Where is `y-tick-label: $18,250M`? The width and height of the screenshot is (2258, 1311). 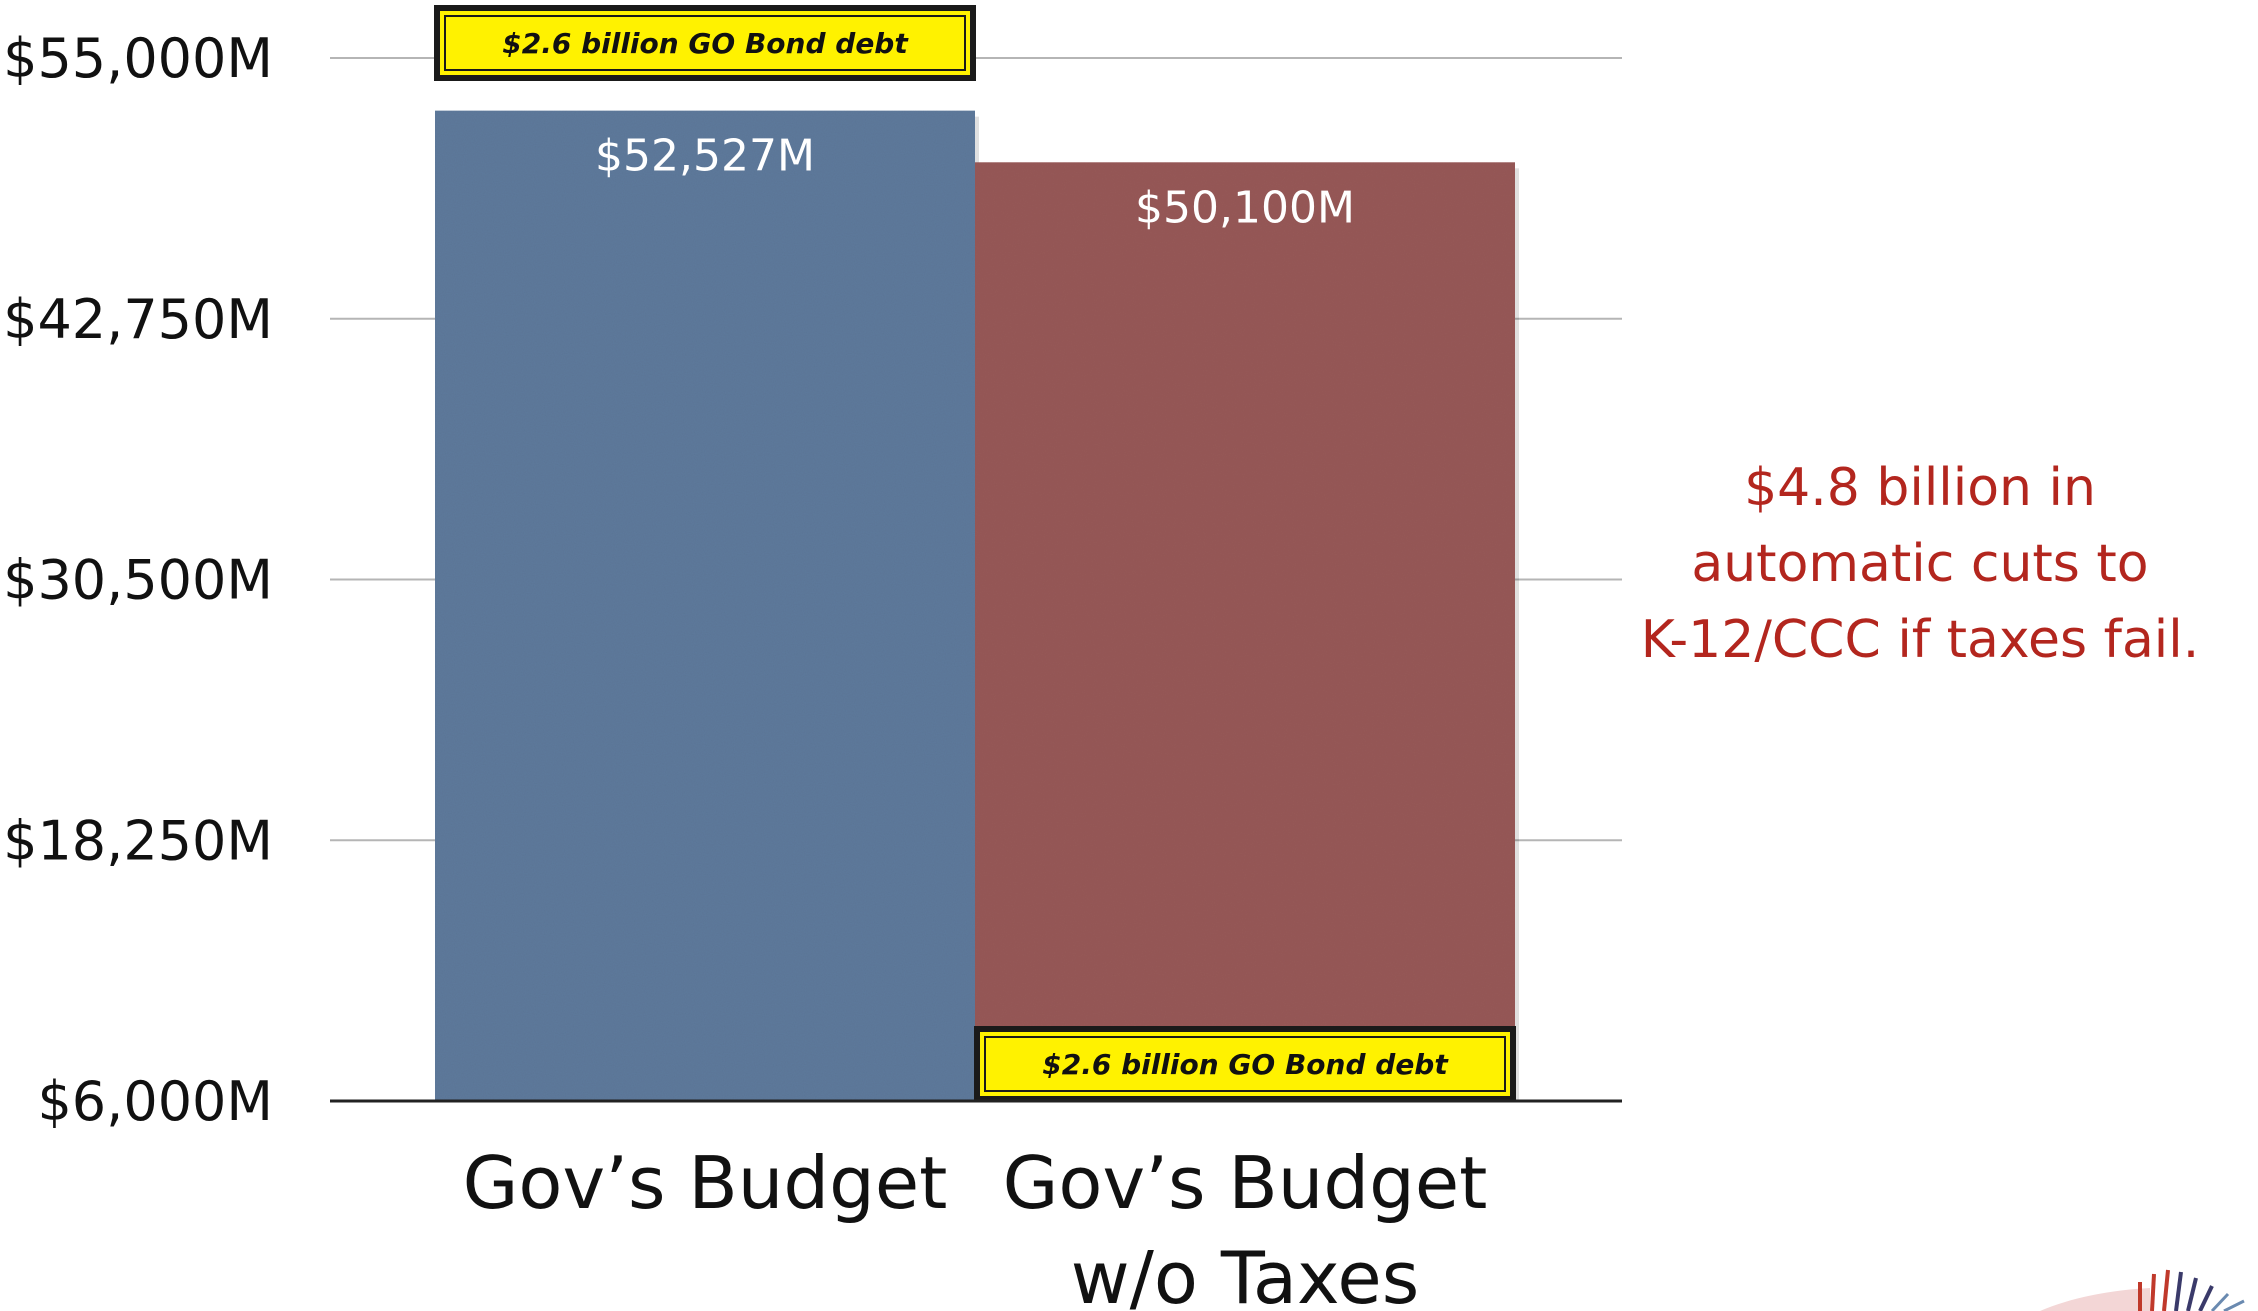 y-tick-label: $18,250M is located at coordinates (138, 840).